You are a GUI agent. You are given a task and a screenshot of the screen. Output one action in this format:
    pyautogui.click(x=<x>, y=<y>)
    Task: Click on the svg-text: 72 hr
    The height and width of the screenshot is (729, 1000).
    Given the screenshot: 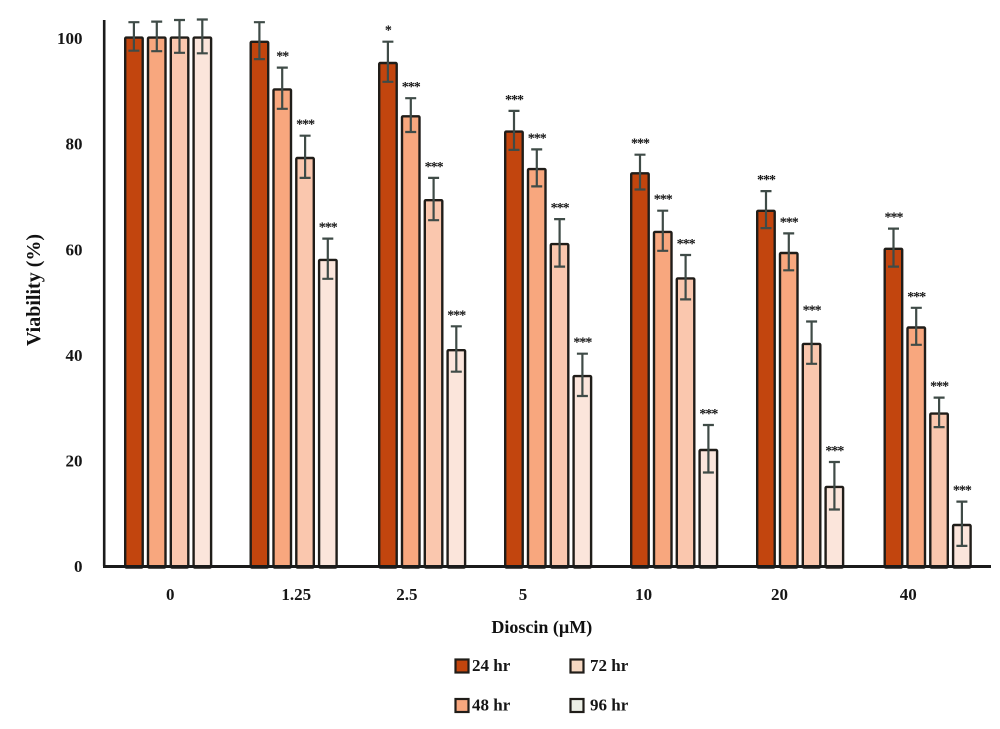 What is the action you would take?
    pyautogui.click(x=609, y=665)
    